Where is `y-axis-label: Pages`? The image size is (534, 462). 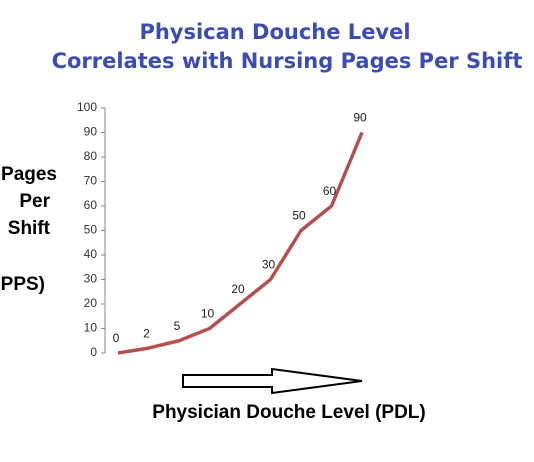
y-axis-label: Pages is located at coordinates (29, 174).